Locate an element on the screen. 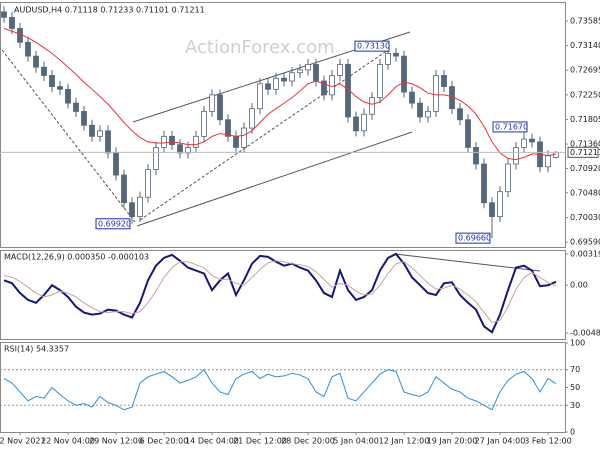  x-tick-label: 5 Jan 04:00 is located at coordinates (356, 441).